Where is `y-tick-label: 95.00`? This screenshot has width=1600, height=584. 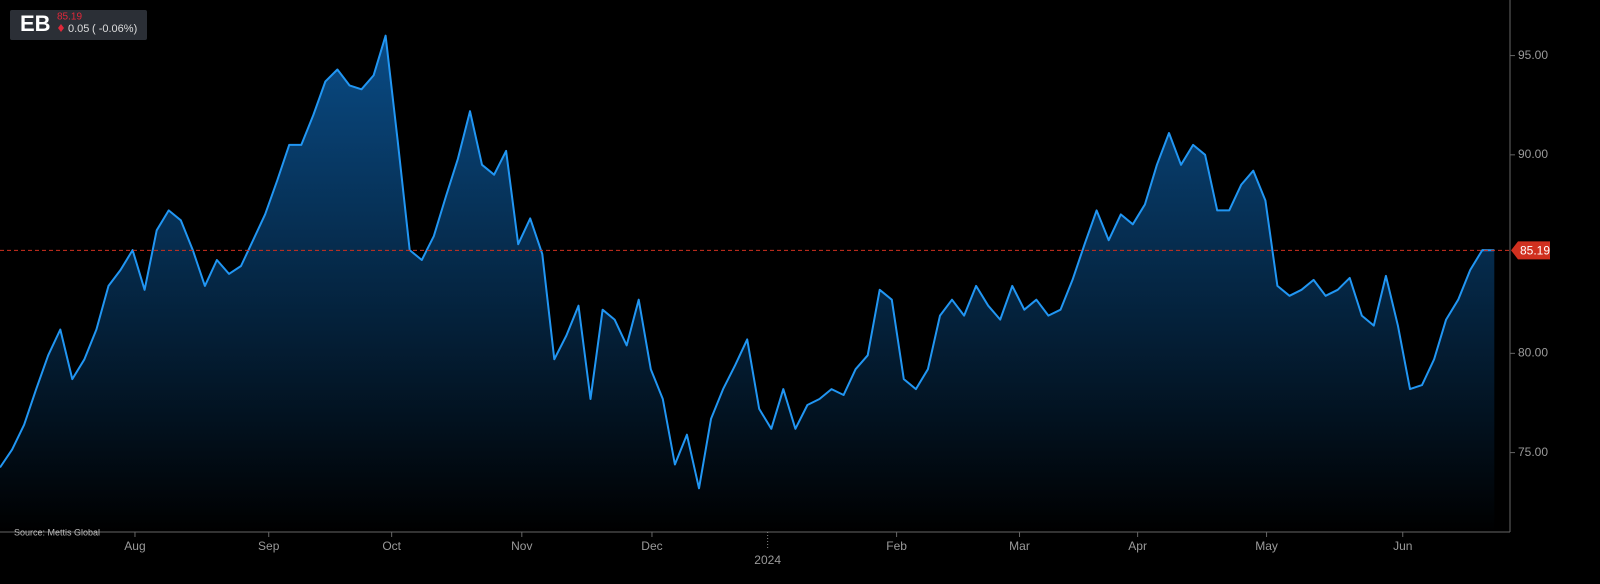 y-tick-label: 95.00 is located at coordinates (1533, 55).